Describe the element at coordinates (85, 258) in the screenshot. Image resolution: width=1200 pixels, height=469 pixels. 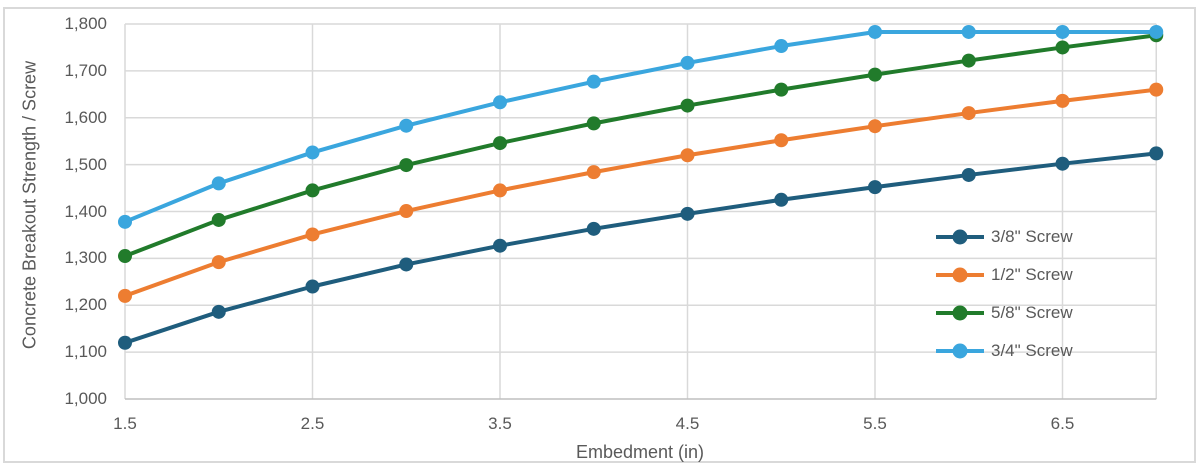
I see `y-tick-label: 1,300` at that location.